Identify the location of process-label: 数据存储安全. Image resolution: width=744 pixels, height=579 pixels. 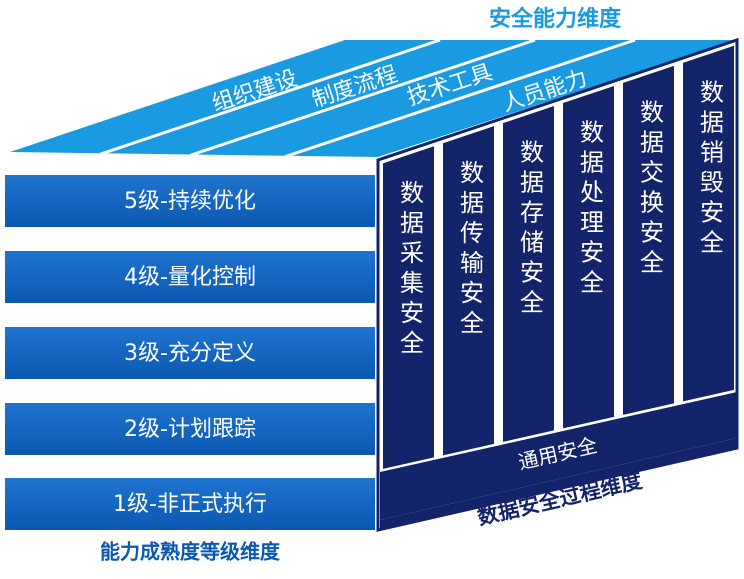
(530, 230).